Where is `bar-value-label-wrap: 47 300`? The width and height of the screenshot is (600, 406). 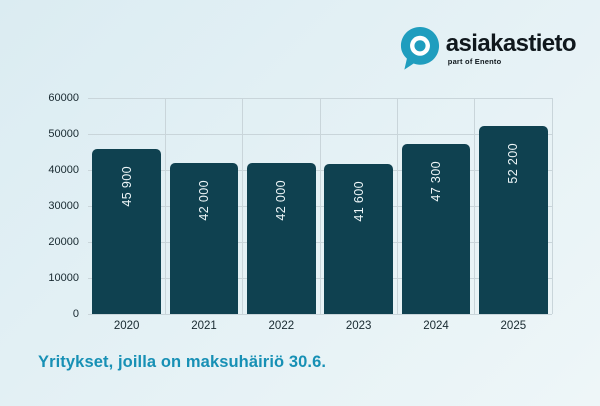 bar-value-label-wrap: 47 300 is located at coordinates (436, 181).